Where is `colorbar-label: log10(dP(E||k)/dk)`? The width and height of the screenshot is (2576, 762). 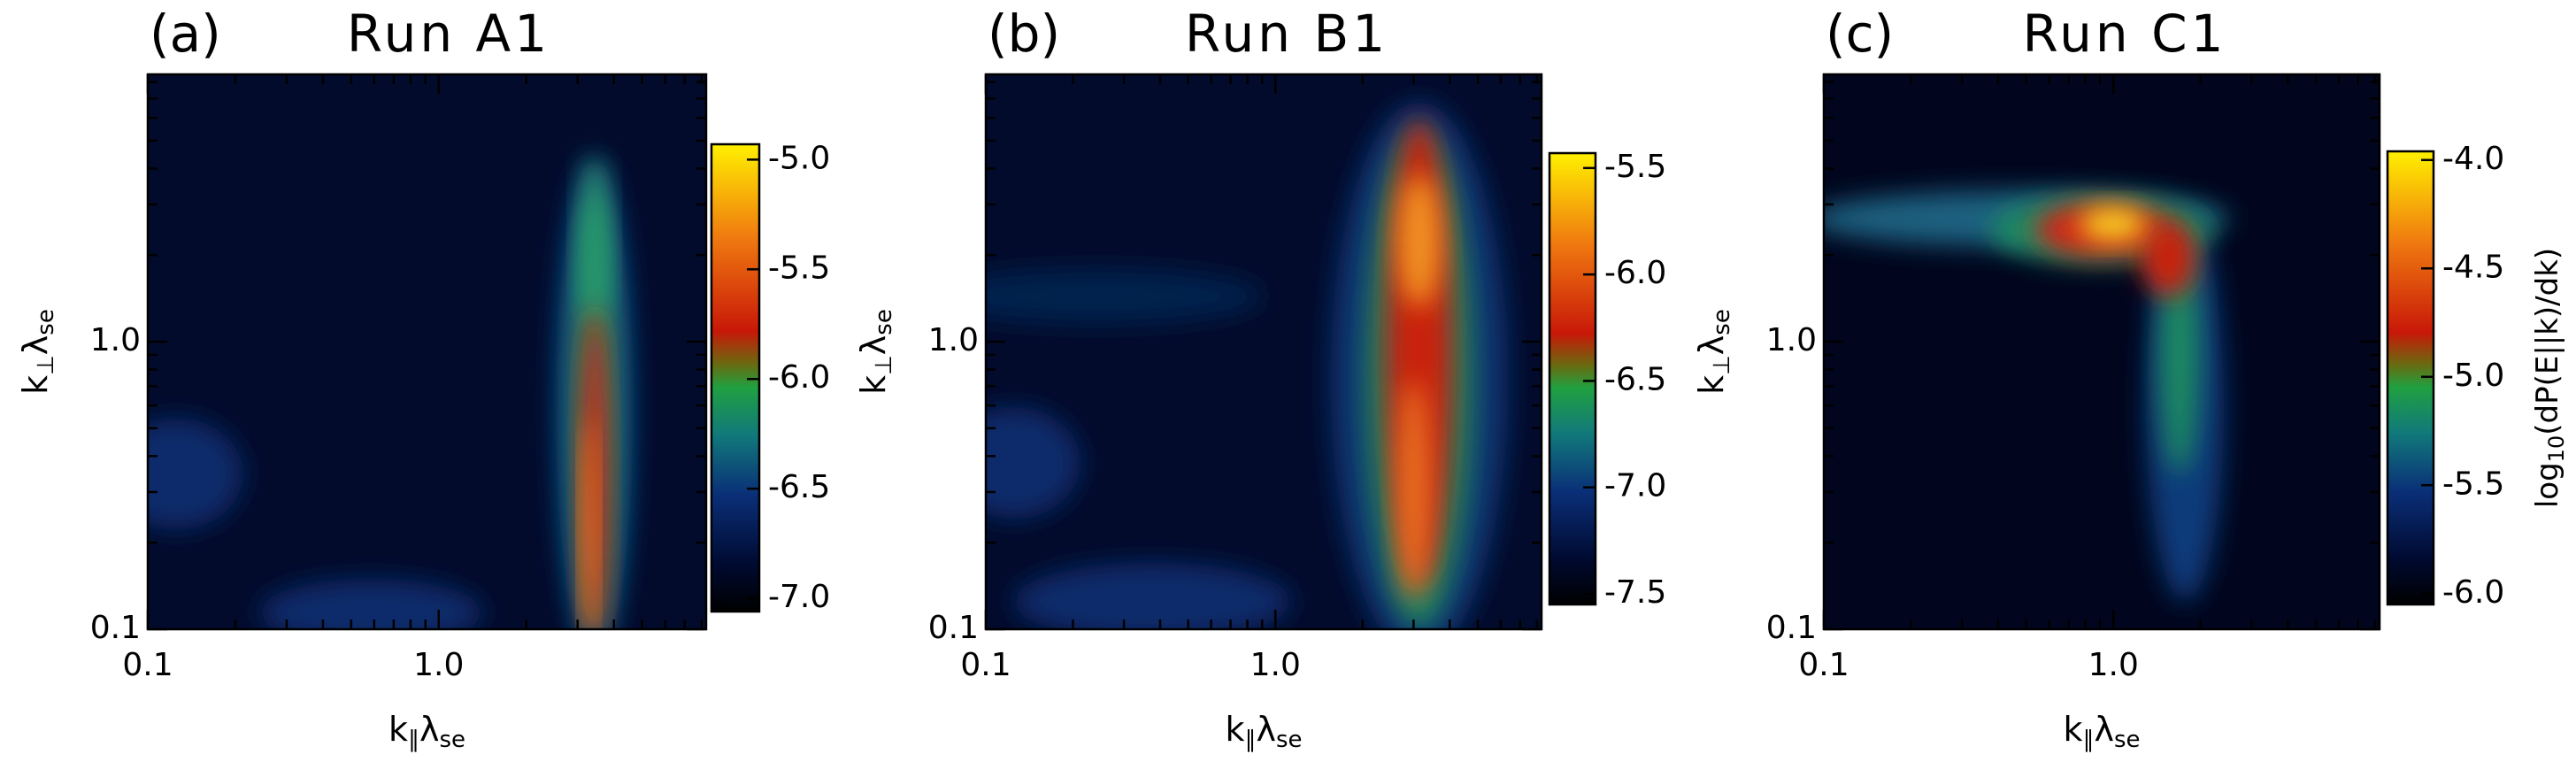
colorbar-label: log10(dP(E||k)/dk) is located at coordinates (2550, 378).